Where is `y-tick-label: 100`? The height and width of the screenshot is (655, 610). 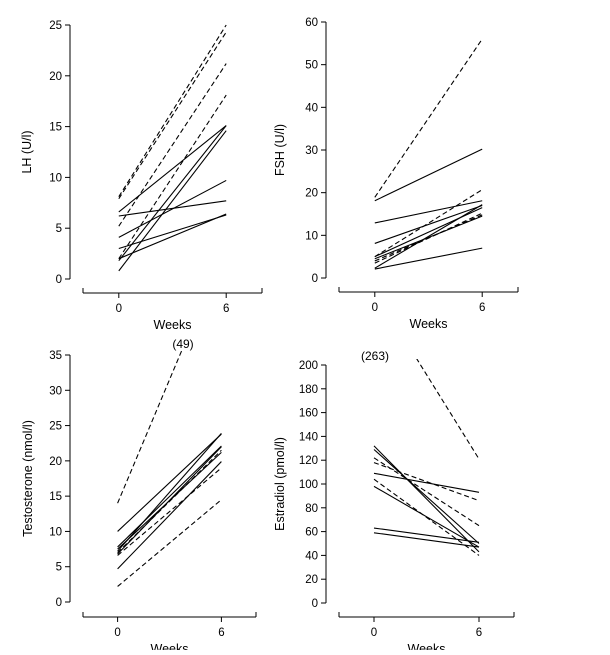 y-tick-label: 100 is located at coordinates (308, 485).